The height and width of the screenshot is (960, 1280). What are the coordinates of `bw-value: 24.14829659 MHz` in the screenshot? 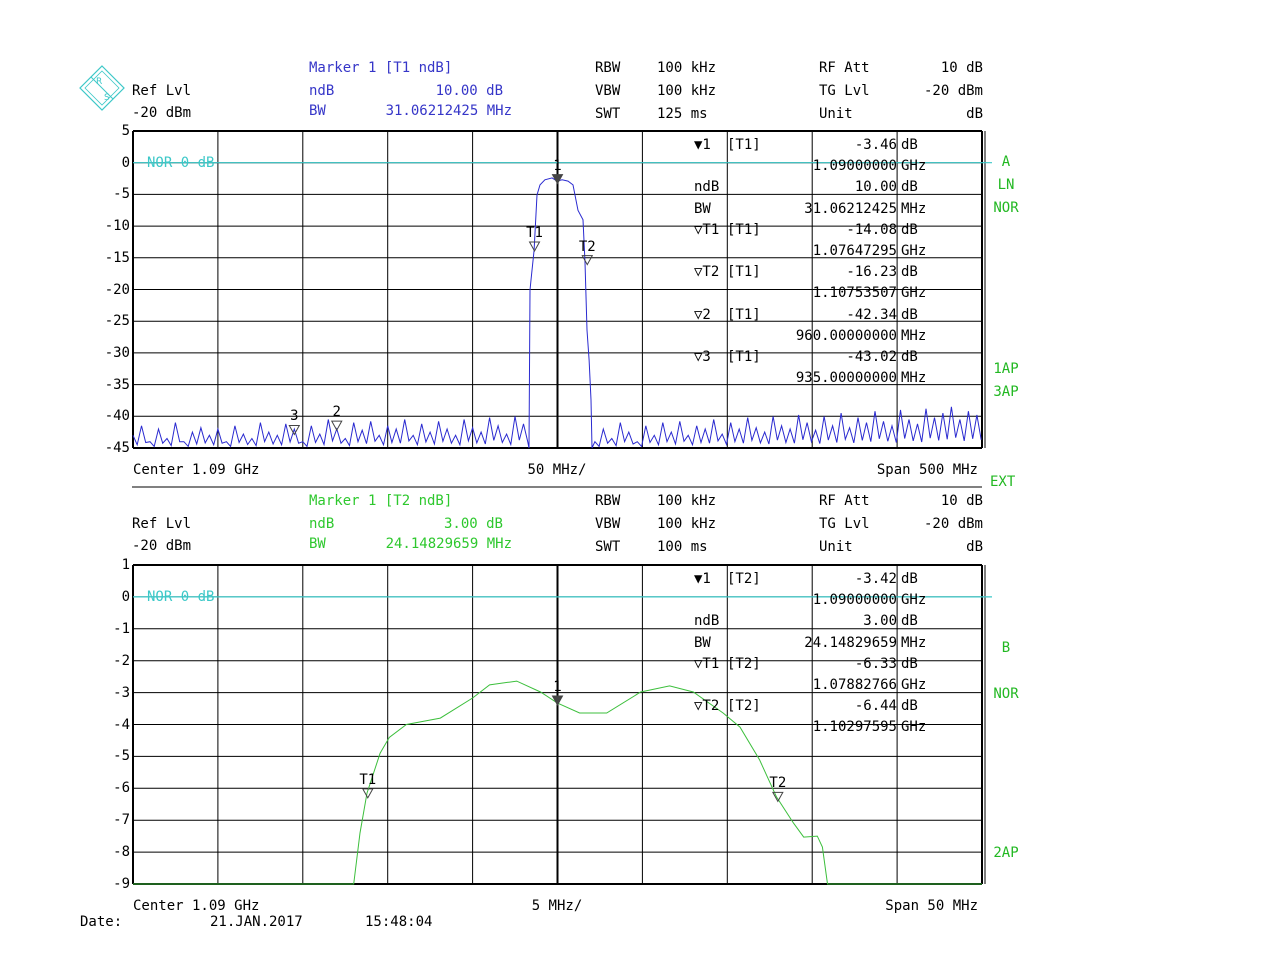 It's located at (448, 544).